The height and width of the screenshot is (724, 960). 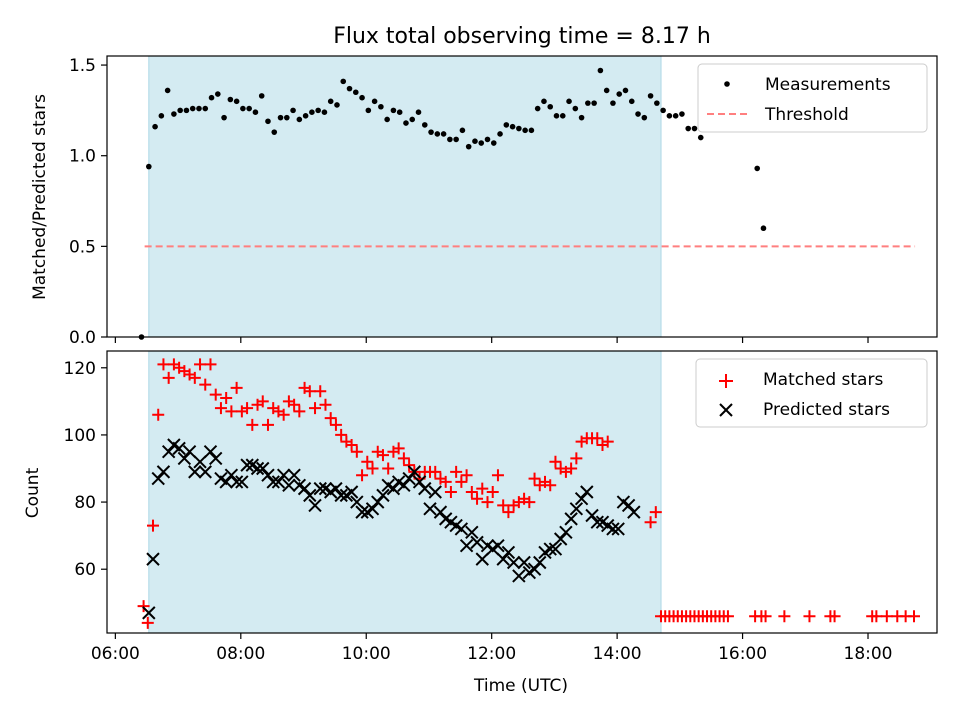 What do you see at coordinates (742, 654) in the screenshot?
I see `x-tick-label: 16:00` at bounding box center [742, 654].